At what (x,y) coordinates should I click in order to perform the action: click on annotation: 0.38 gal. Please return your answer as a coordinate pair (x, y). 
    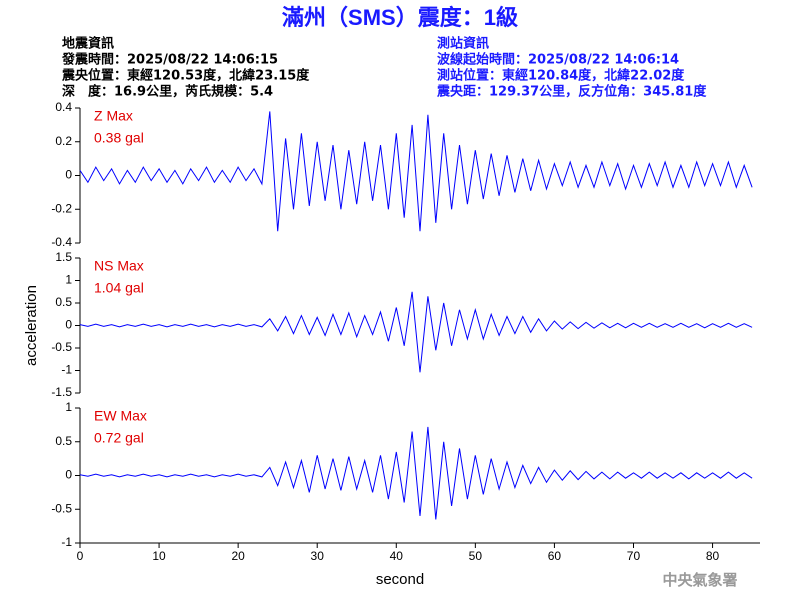
    Looking at the image, I should click on (119, 138).